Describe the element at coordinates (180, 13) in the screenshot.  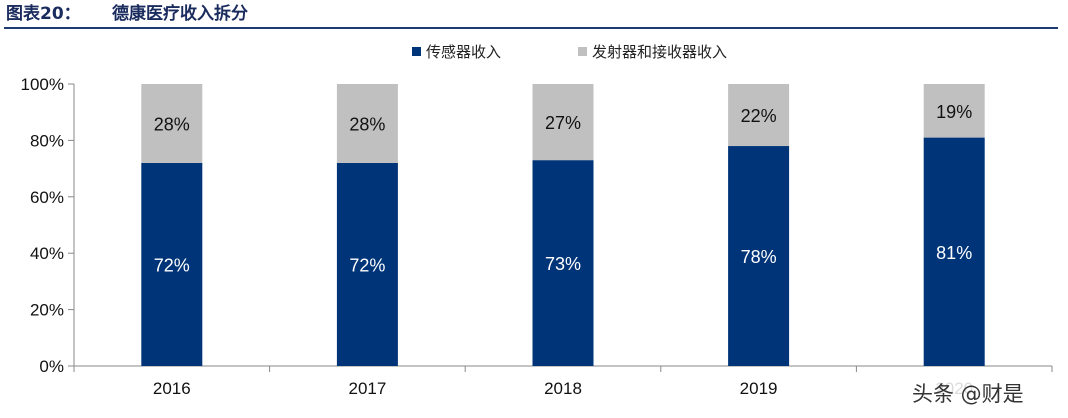
I see `figure-title: 德康医疗收入拆分` at that location.